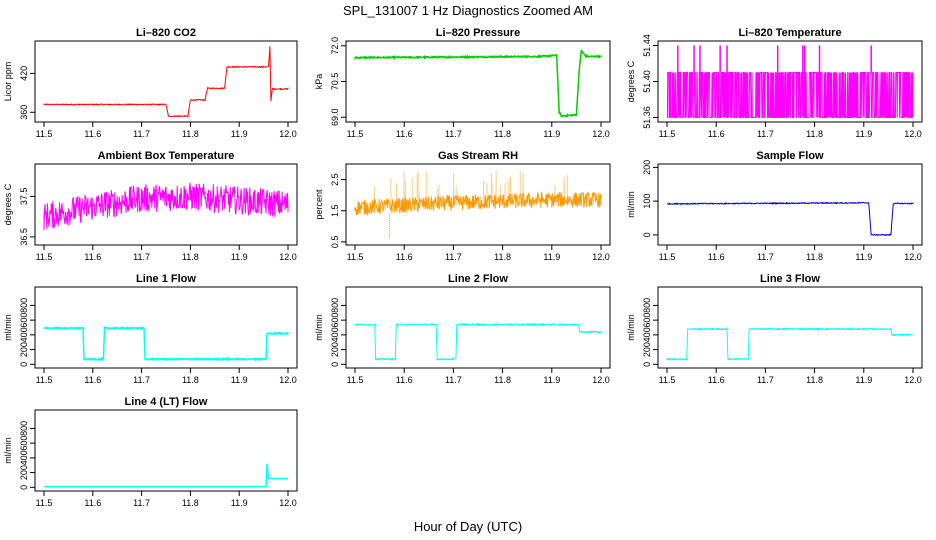 Image resolution: width=936 pixels, height=540 pixels. What do you see at coordinates (335, 242) in the screenshot?
I see `y-tick-label: 0.5` at bounding box center [335, 242].